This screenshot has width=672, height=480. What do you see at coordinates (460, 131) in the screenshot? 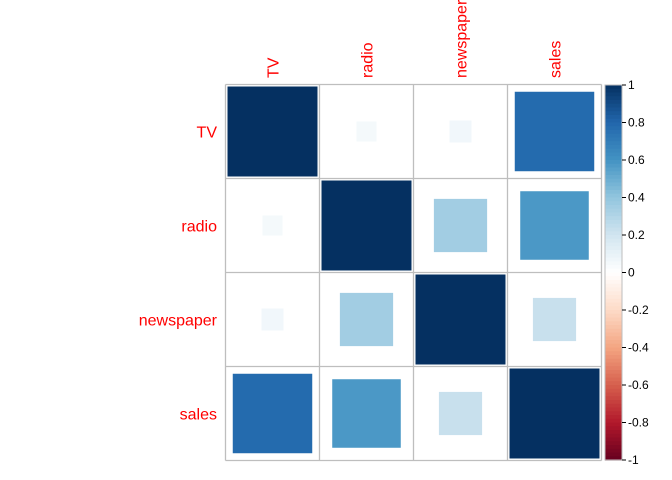
I see `cell-tv-newspaper` at bounding box center [460, 131].